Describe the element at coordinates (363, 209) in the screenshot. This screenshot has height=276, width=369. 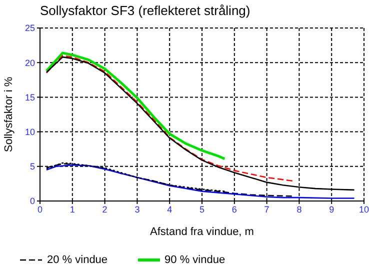
I see `x-tick-label: 10` at that location.